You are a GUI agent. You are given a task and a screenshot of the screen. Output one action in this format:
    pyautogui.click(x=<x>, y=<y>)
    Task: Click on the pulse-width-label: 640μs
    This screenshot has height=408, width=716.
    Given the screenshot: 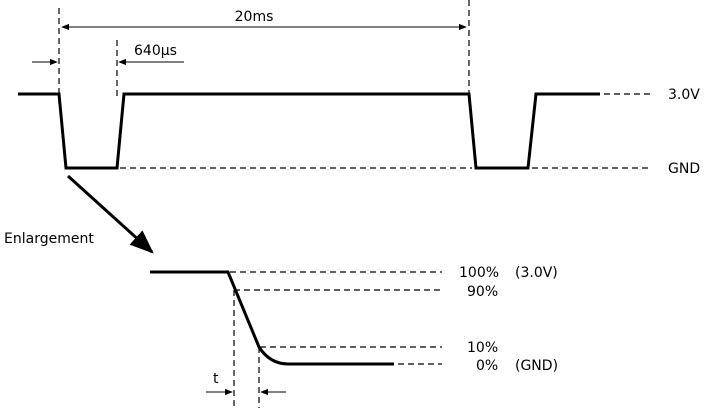 What is the action you would take?
    pyautogui.click(x=155, y=51)
    